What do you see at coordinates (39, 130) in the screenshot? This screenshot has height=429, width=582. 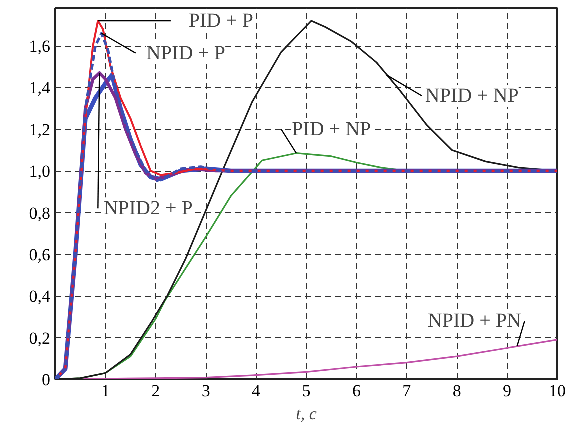 I see `y-tick-label: 1,2` at bounding box center [39, 130].